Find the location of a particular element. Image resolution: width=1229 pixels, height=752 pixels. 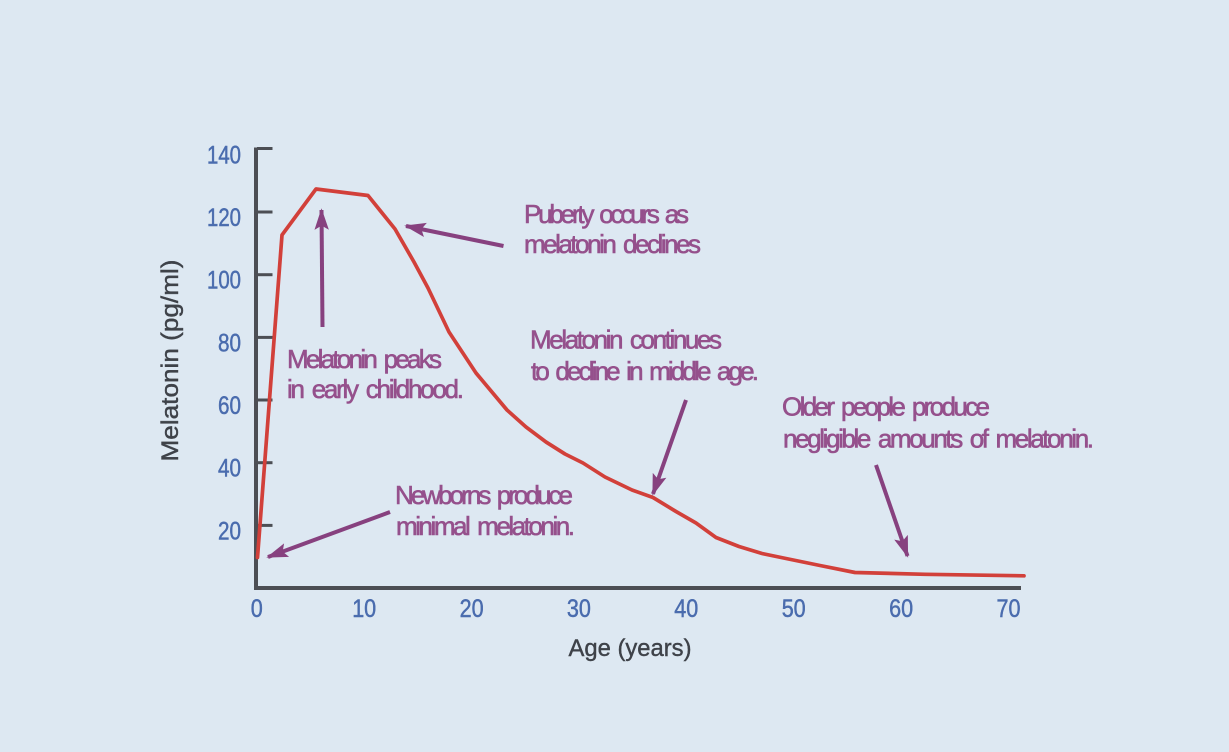

svg-text: 50 is located at coordinates (794, 609).